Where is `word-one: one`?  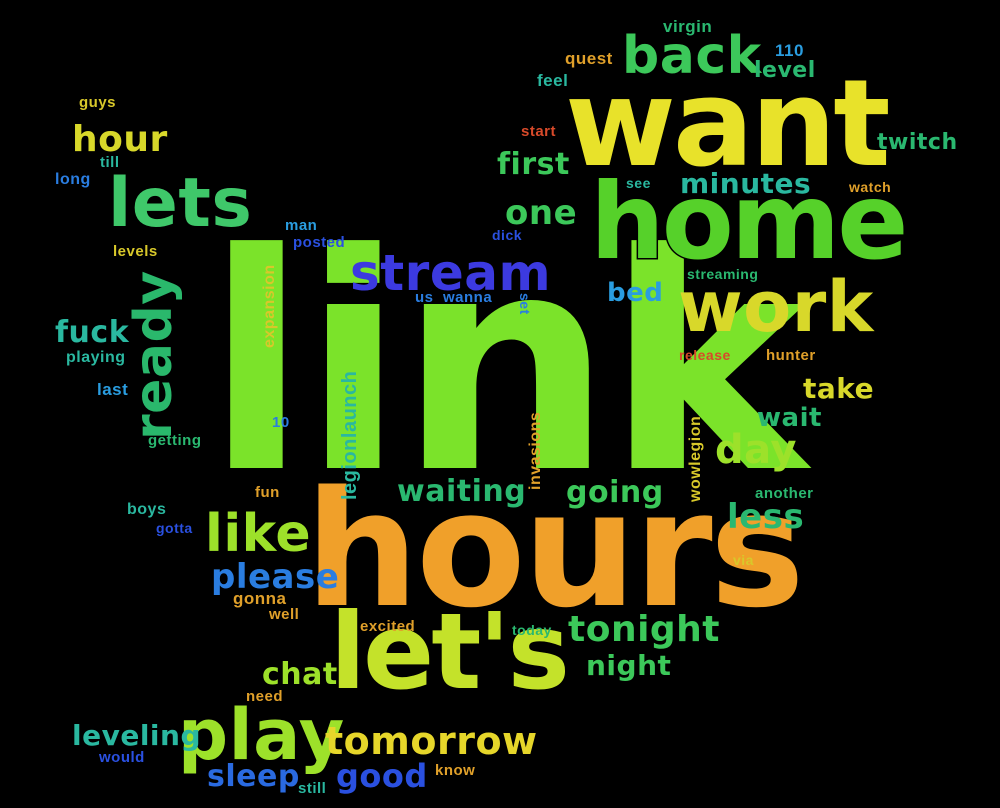
word-one: one is located at coordinates (541, 213).